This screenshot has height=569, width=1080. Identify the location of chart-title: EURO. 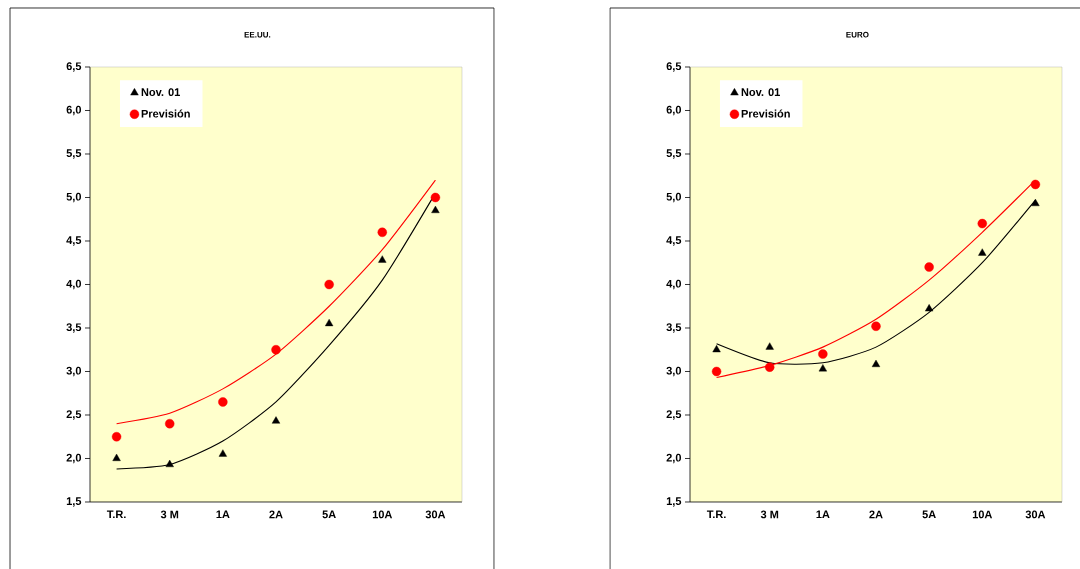
(857, 34).